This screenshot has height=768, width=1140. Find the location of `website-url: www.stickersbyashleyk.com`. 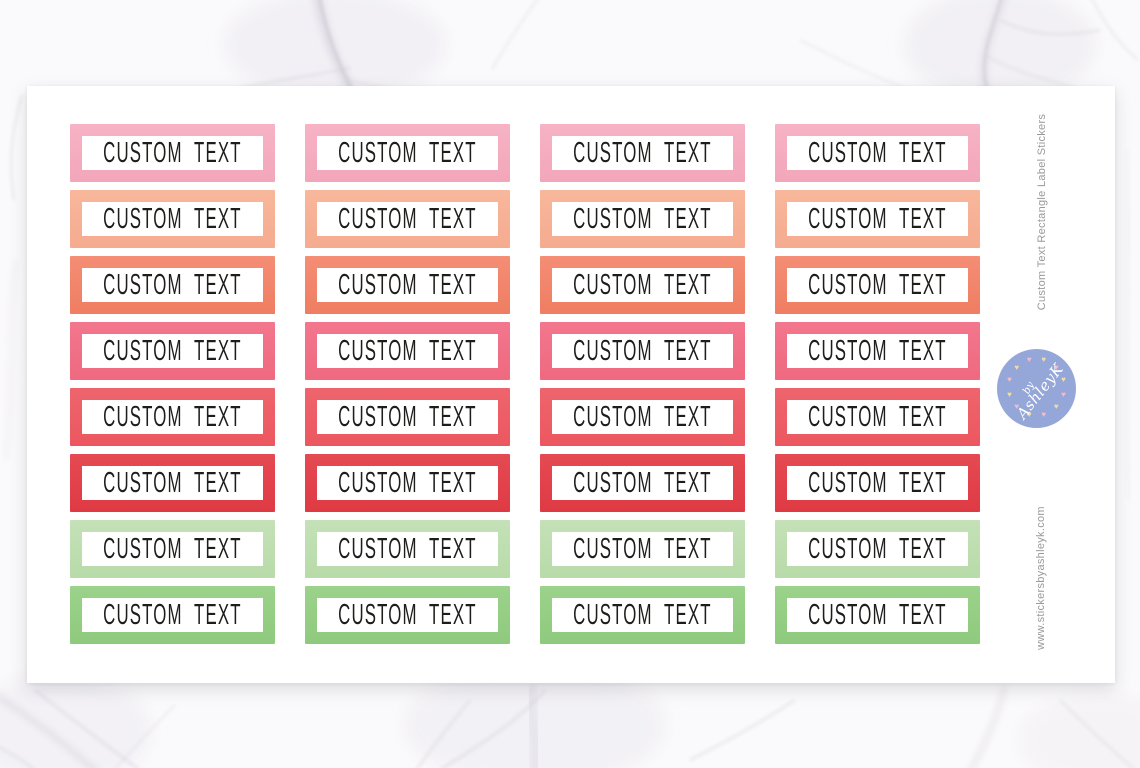

website-url: www.stickersbyashleyk.com is located at coordinates (1041, 578).